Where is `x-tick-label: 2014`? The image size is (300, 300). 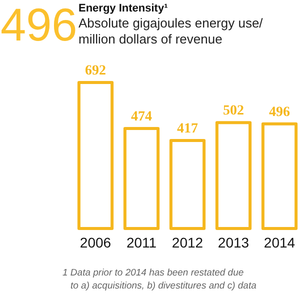
x-tick-label: 2014 is located at coordinates (280, 242).